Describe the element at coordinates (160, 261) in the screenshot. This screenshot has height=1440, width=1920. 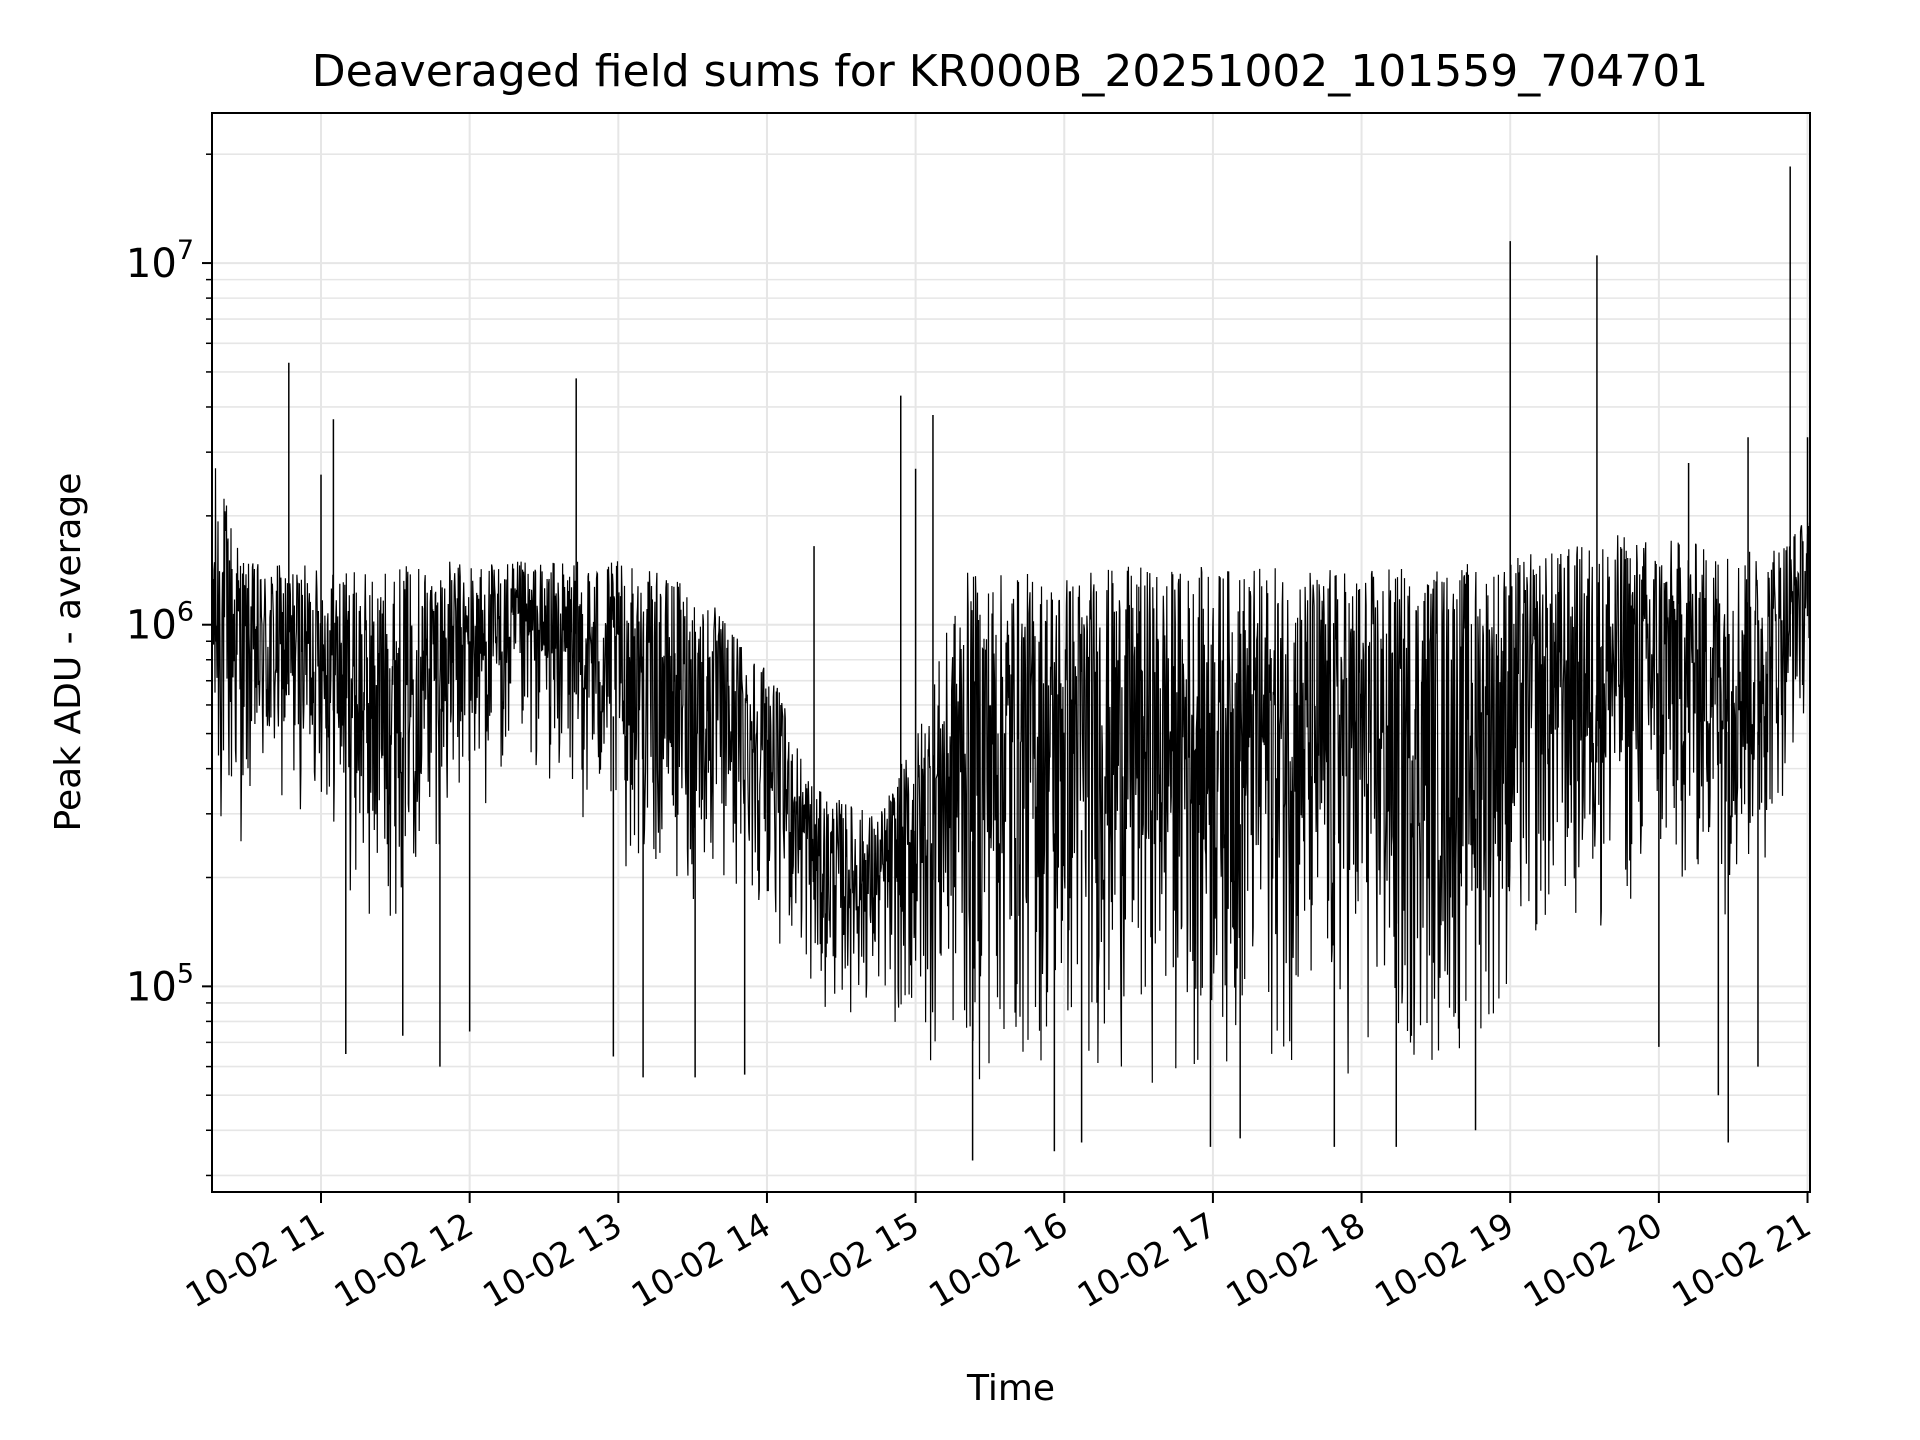
I see `y-tick-label: 10⁷` at that location.